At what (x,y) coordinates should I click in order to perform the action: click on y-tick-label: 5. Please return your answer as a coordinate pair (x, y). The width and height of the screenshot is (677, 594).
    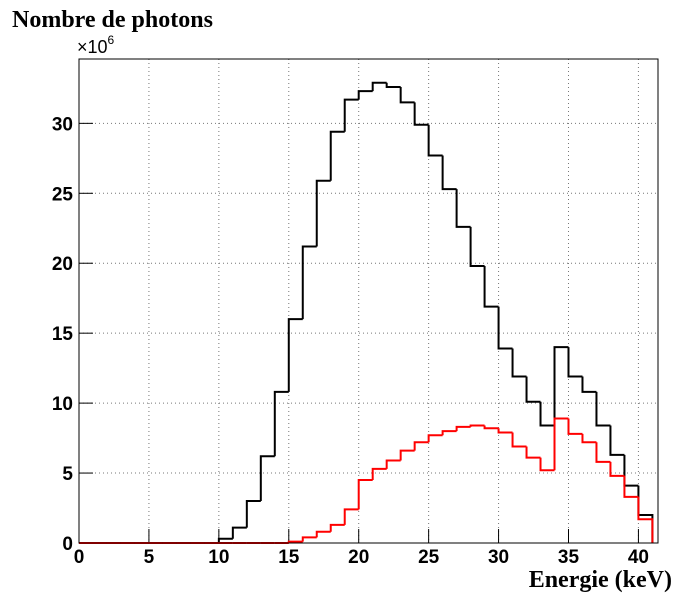
    Looking at the image, I should click on (67, 474).